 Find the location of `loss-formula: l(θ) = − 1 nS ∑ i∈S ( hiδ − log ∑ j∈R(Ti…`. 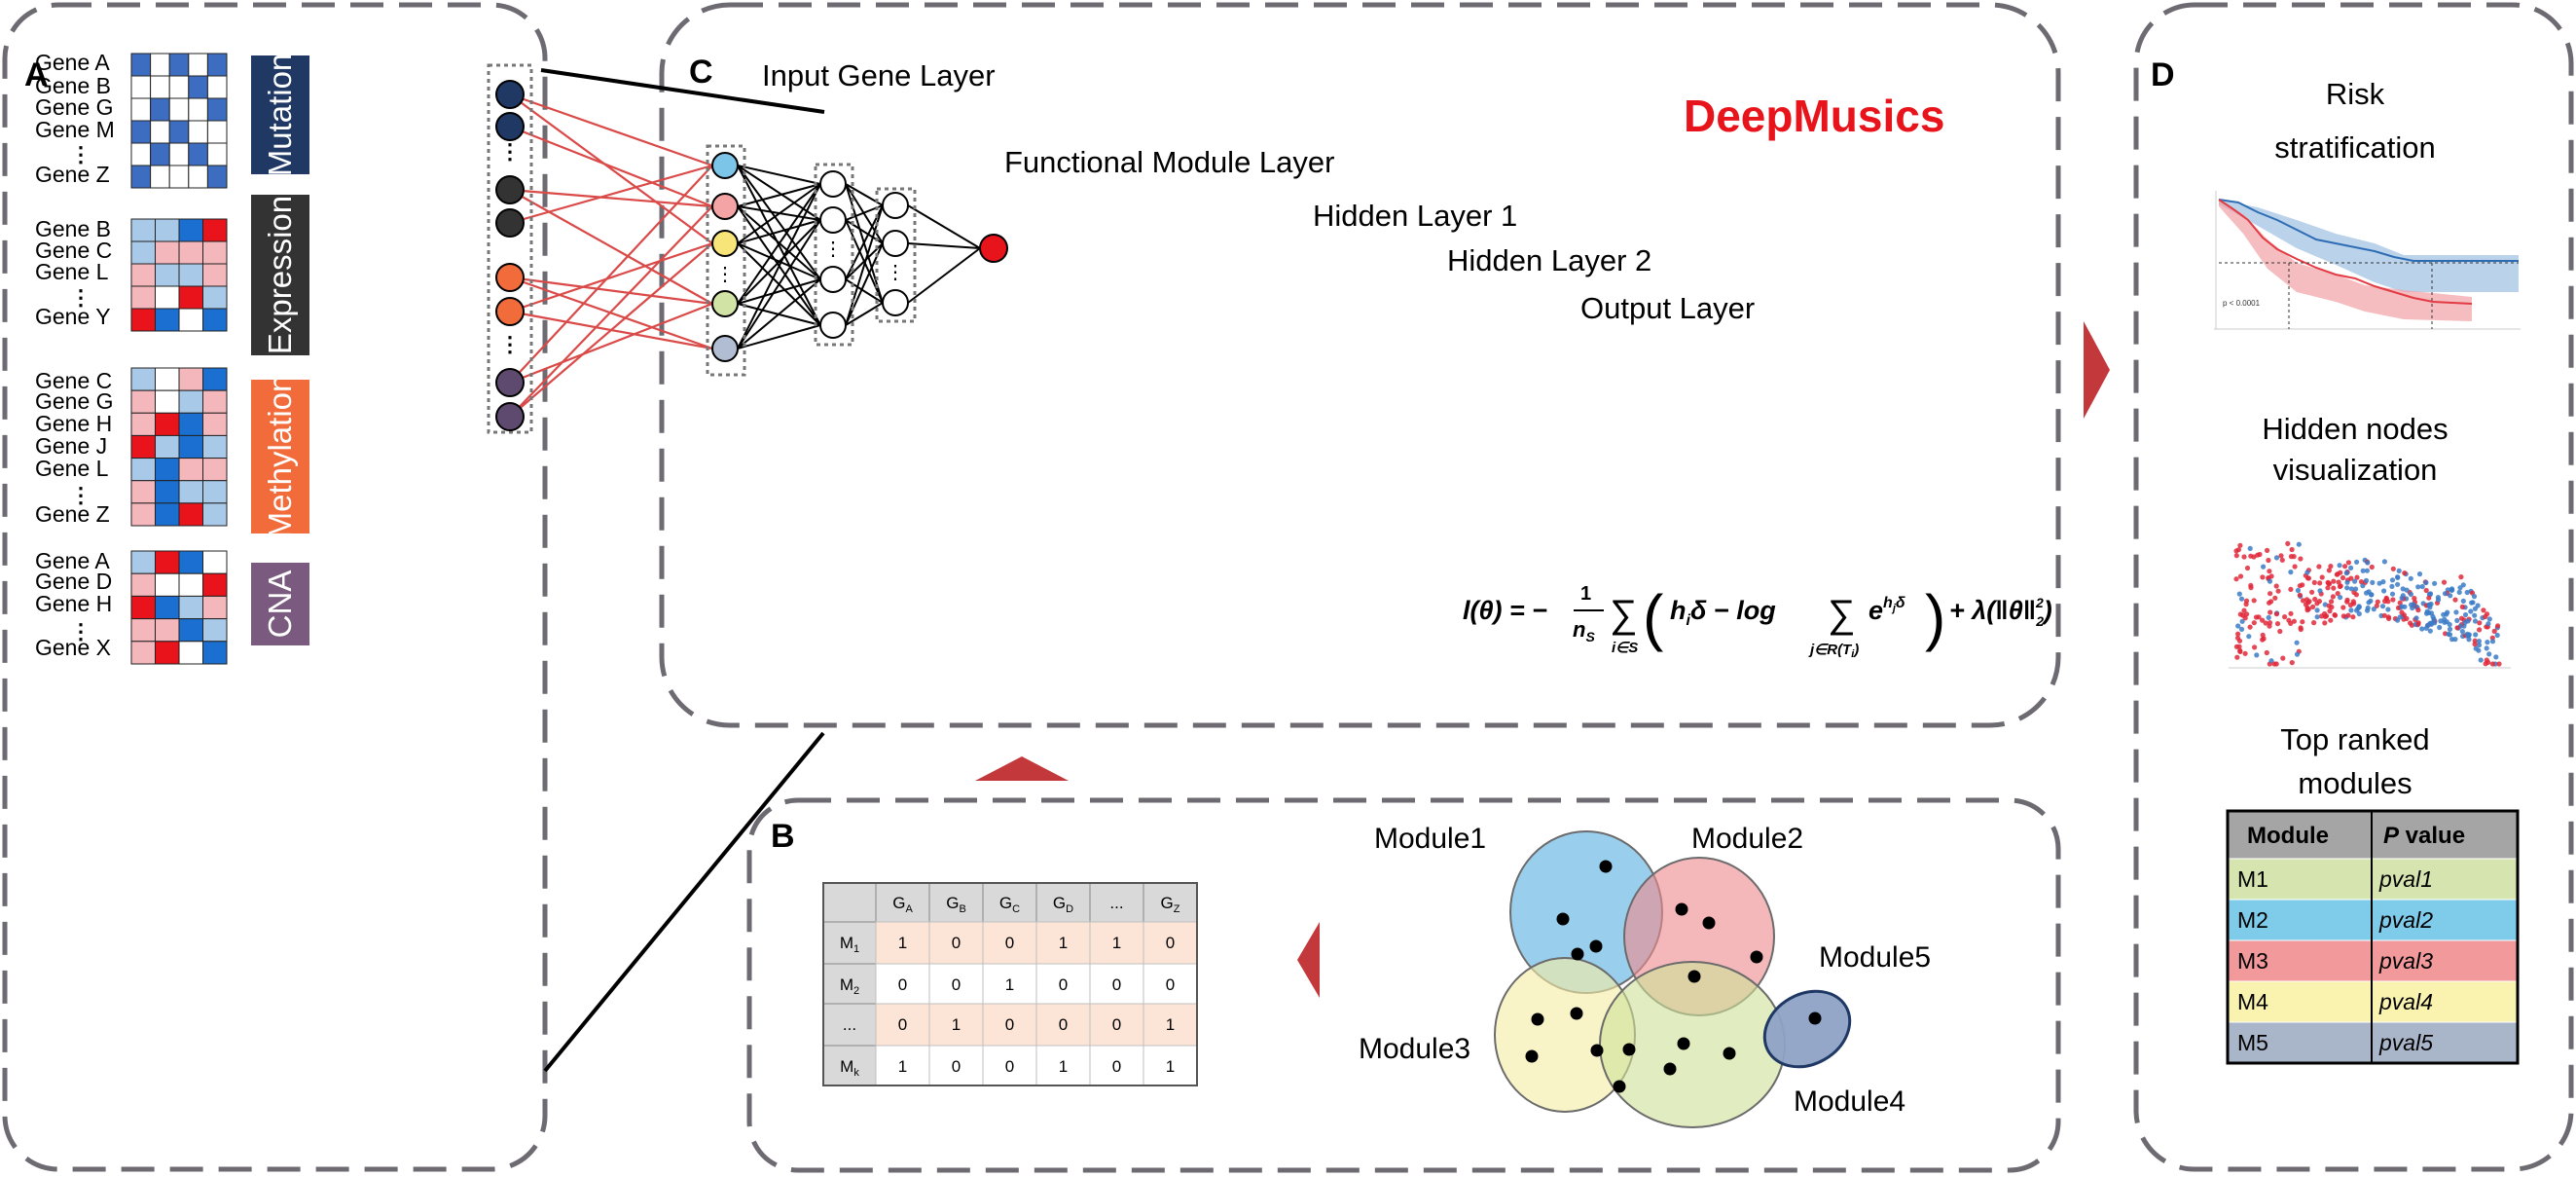

loss-formula: l(θ) = − 1 nS ∑ i∈S ( hiδ − log ∑ j∈R(Ti… is located at coordinates (1757, 621).